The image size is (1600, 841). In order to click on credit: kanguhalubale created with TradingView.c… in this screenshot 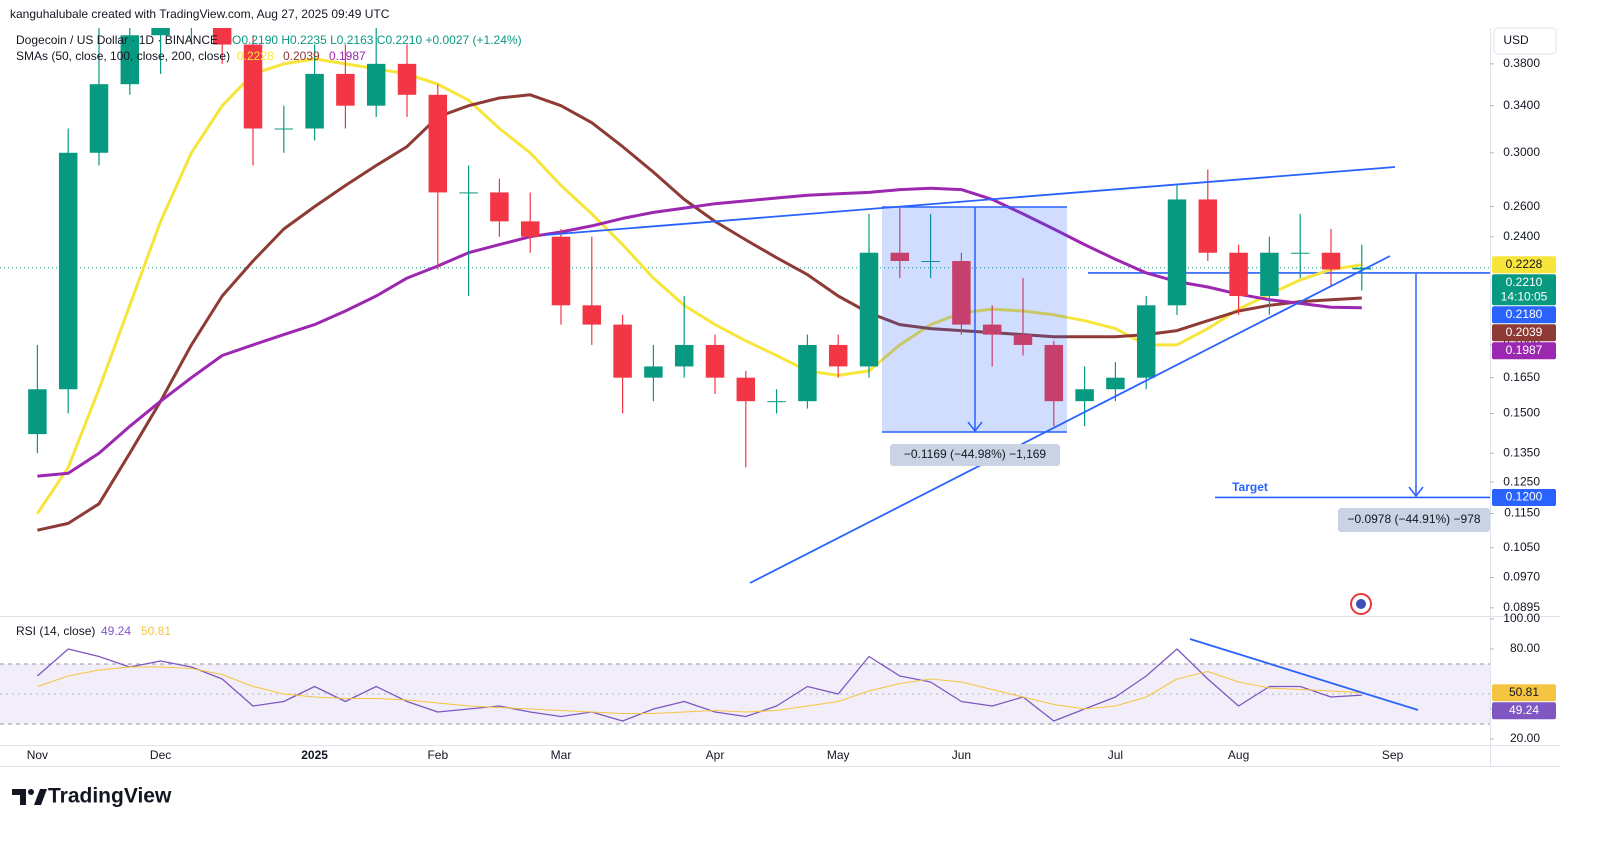, I will do `click(200, 14)`.